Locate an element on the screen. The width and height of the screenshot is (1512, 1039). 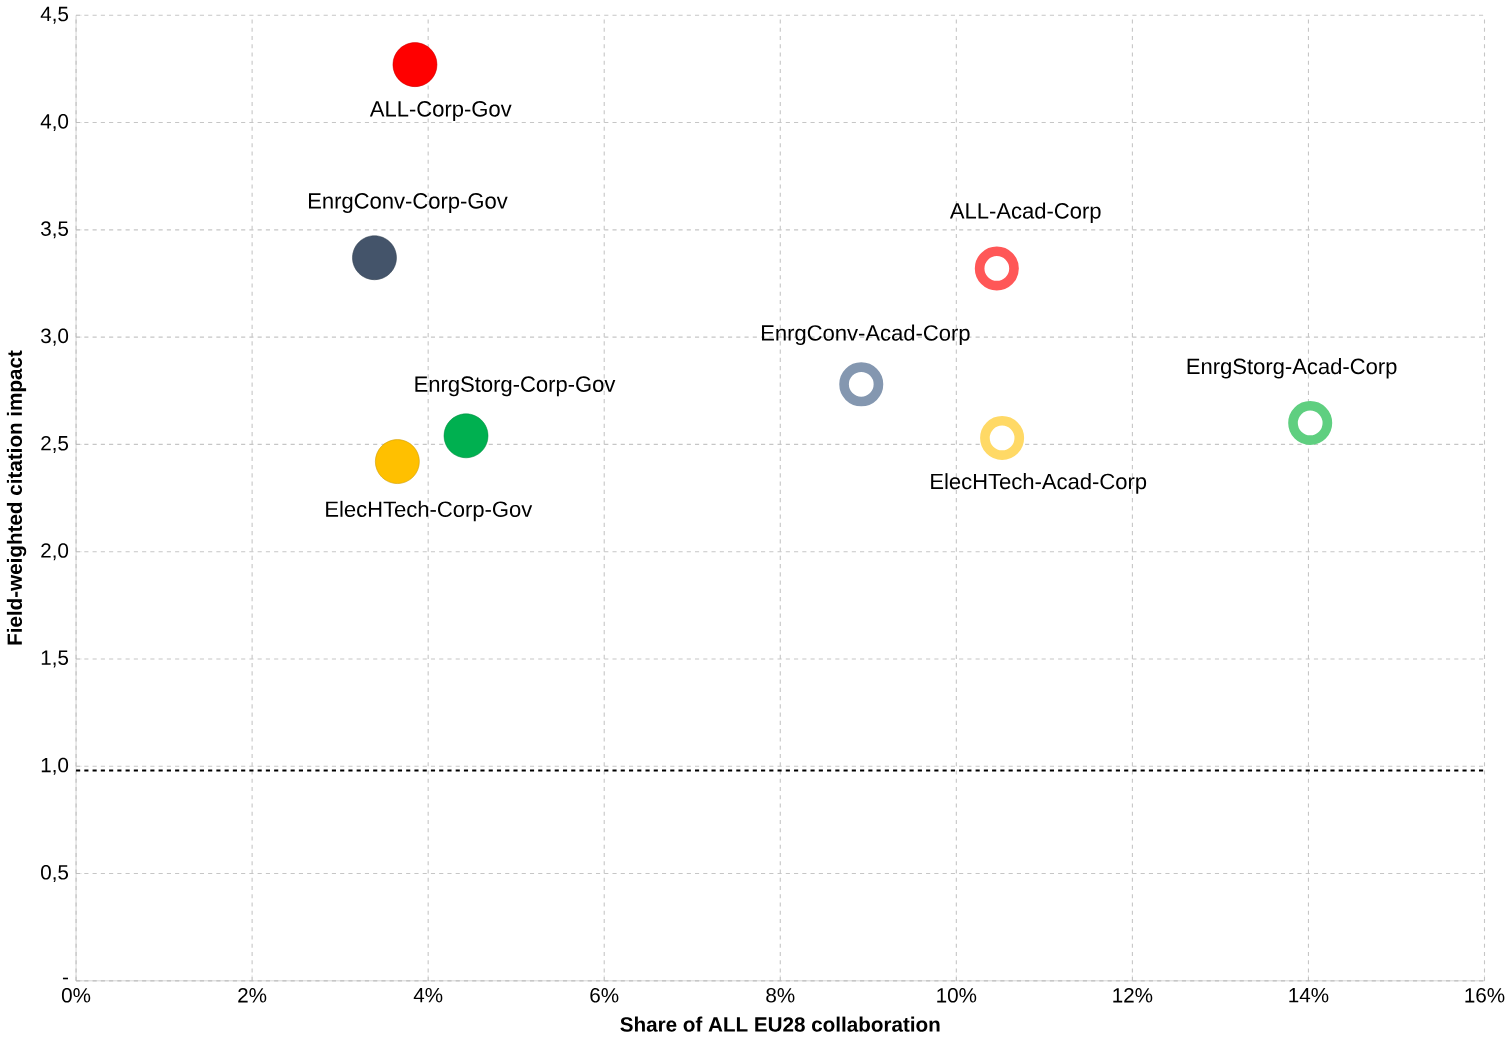
y-tick-label: - is located at coordinates (65, 978).